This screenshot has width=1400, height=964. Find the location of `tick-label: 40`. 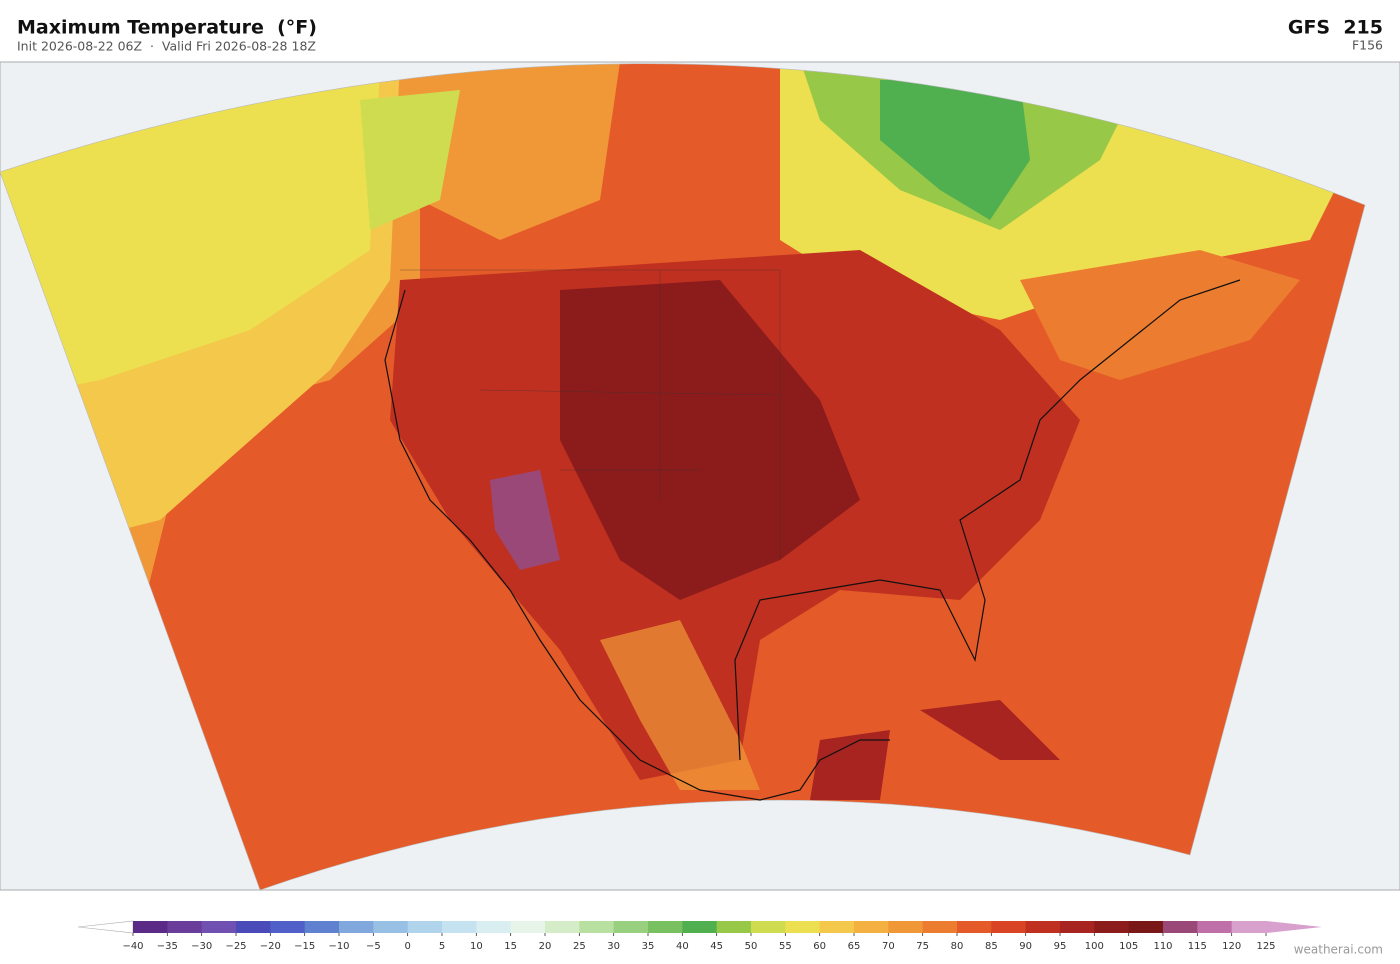

tick-label: 40 is located at coordinates (682, 946).